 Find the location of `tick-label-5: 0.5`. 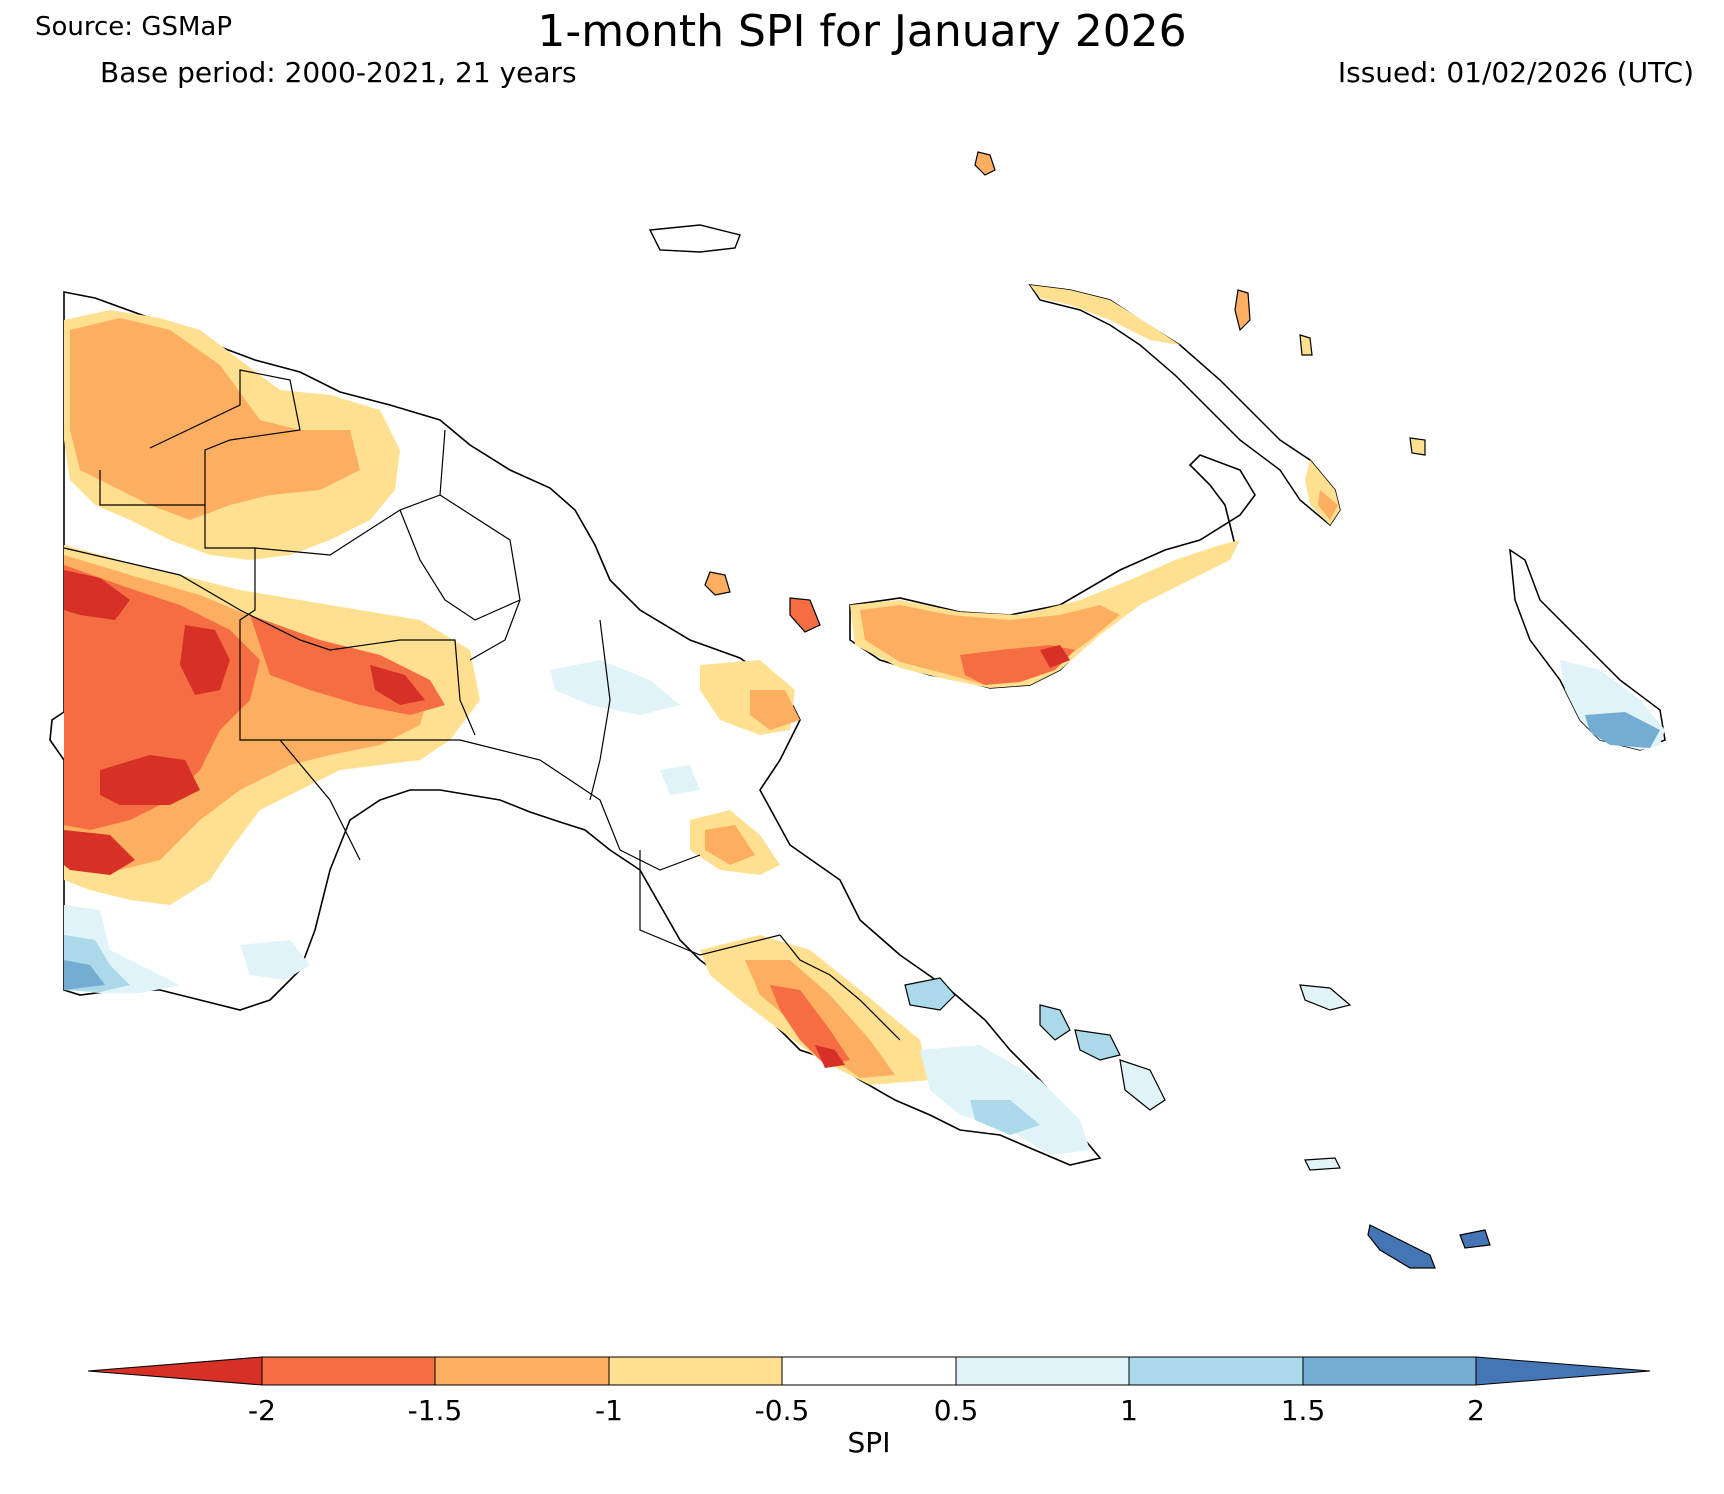

tick-label-5: 0.5 is located at coordinates (956, 1410).